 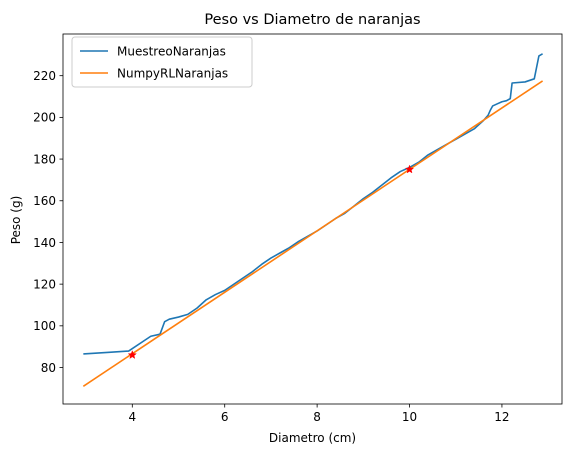 What do you see at coordinates (171, 52) in the screenshot?
I see `legend-label-muestreo: MuestreoNaranjas` at bounding box center [171, 52].